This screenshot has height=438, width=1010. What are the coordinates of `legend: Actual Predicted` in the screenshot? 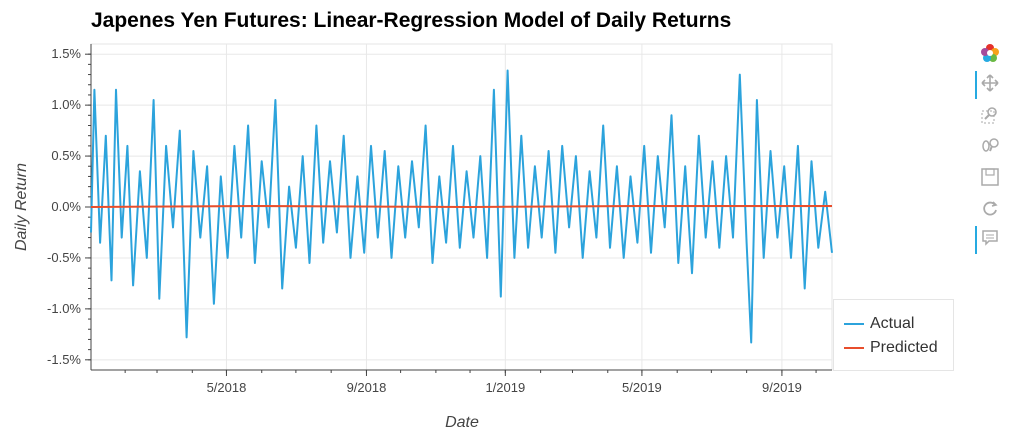 It's located at (893, 335).